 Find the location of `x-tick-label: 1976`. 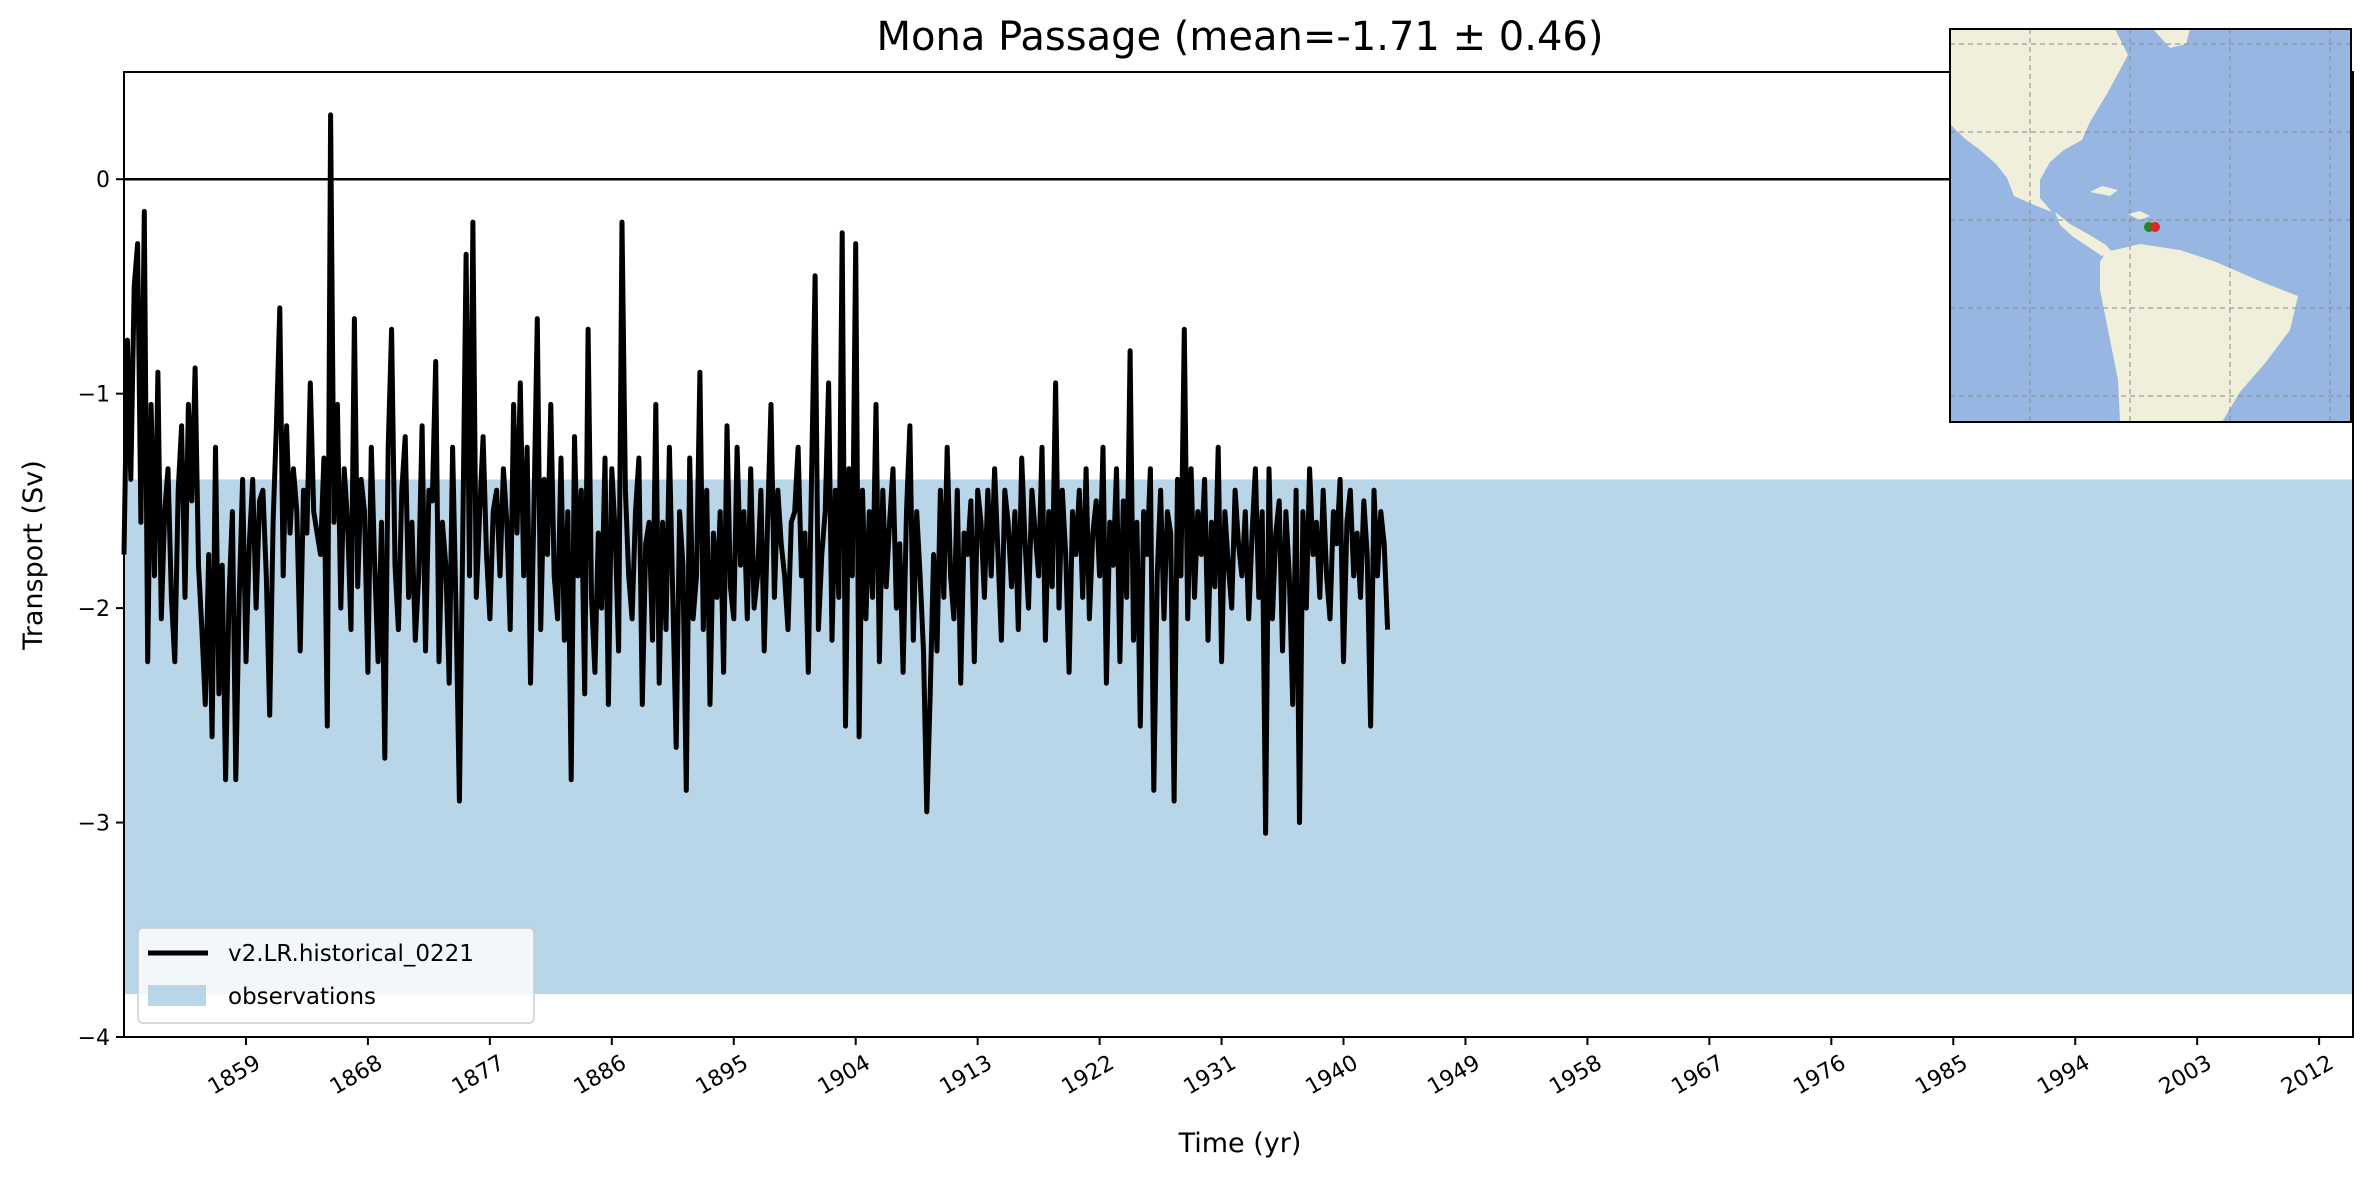

x-tick-label: 1976 is located at coordinates (1819, 1076).